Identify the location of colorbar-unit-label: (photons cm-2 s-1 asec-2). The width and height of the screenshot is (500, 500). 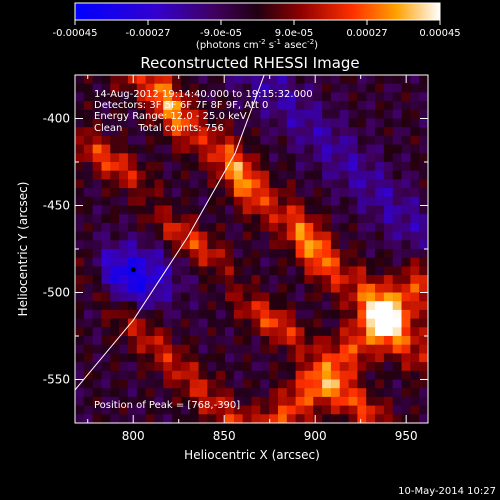
(257, 44).